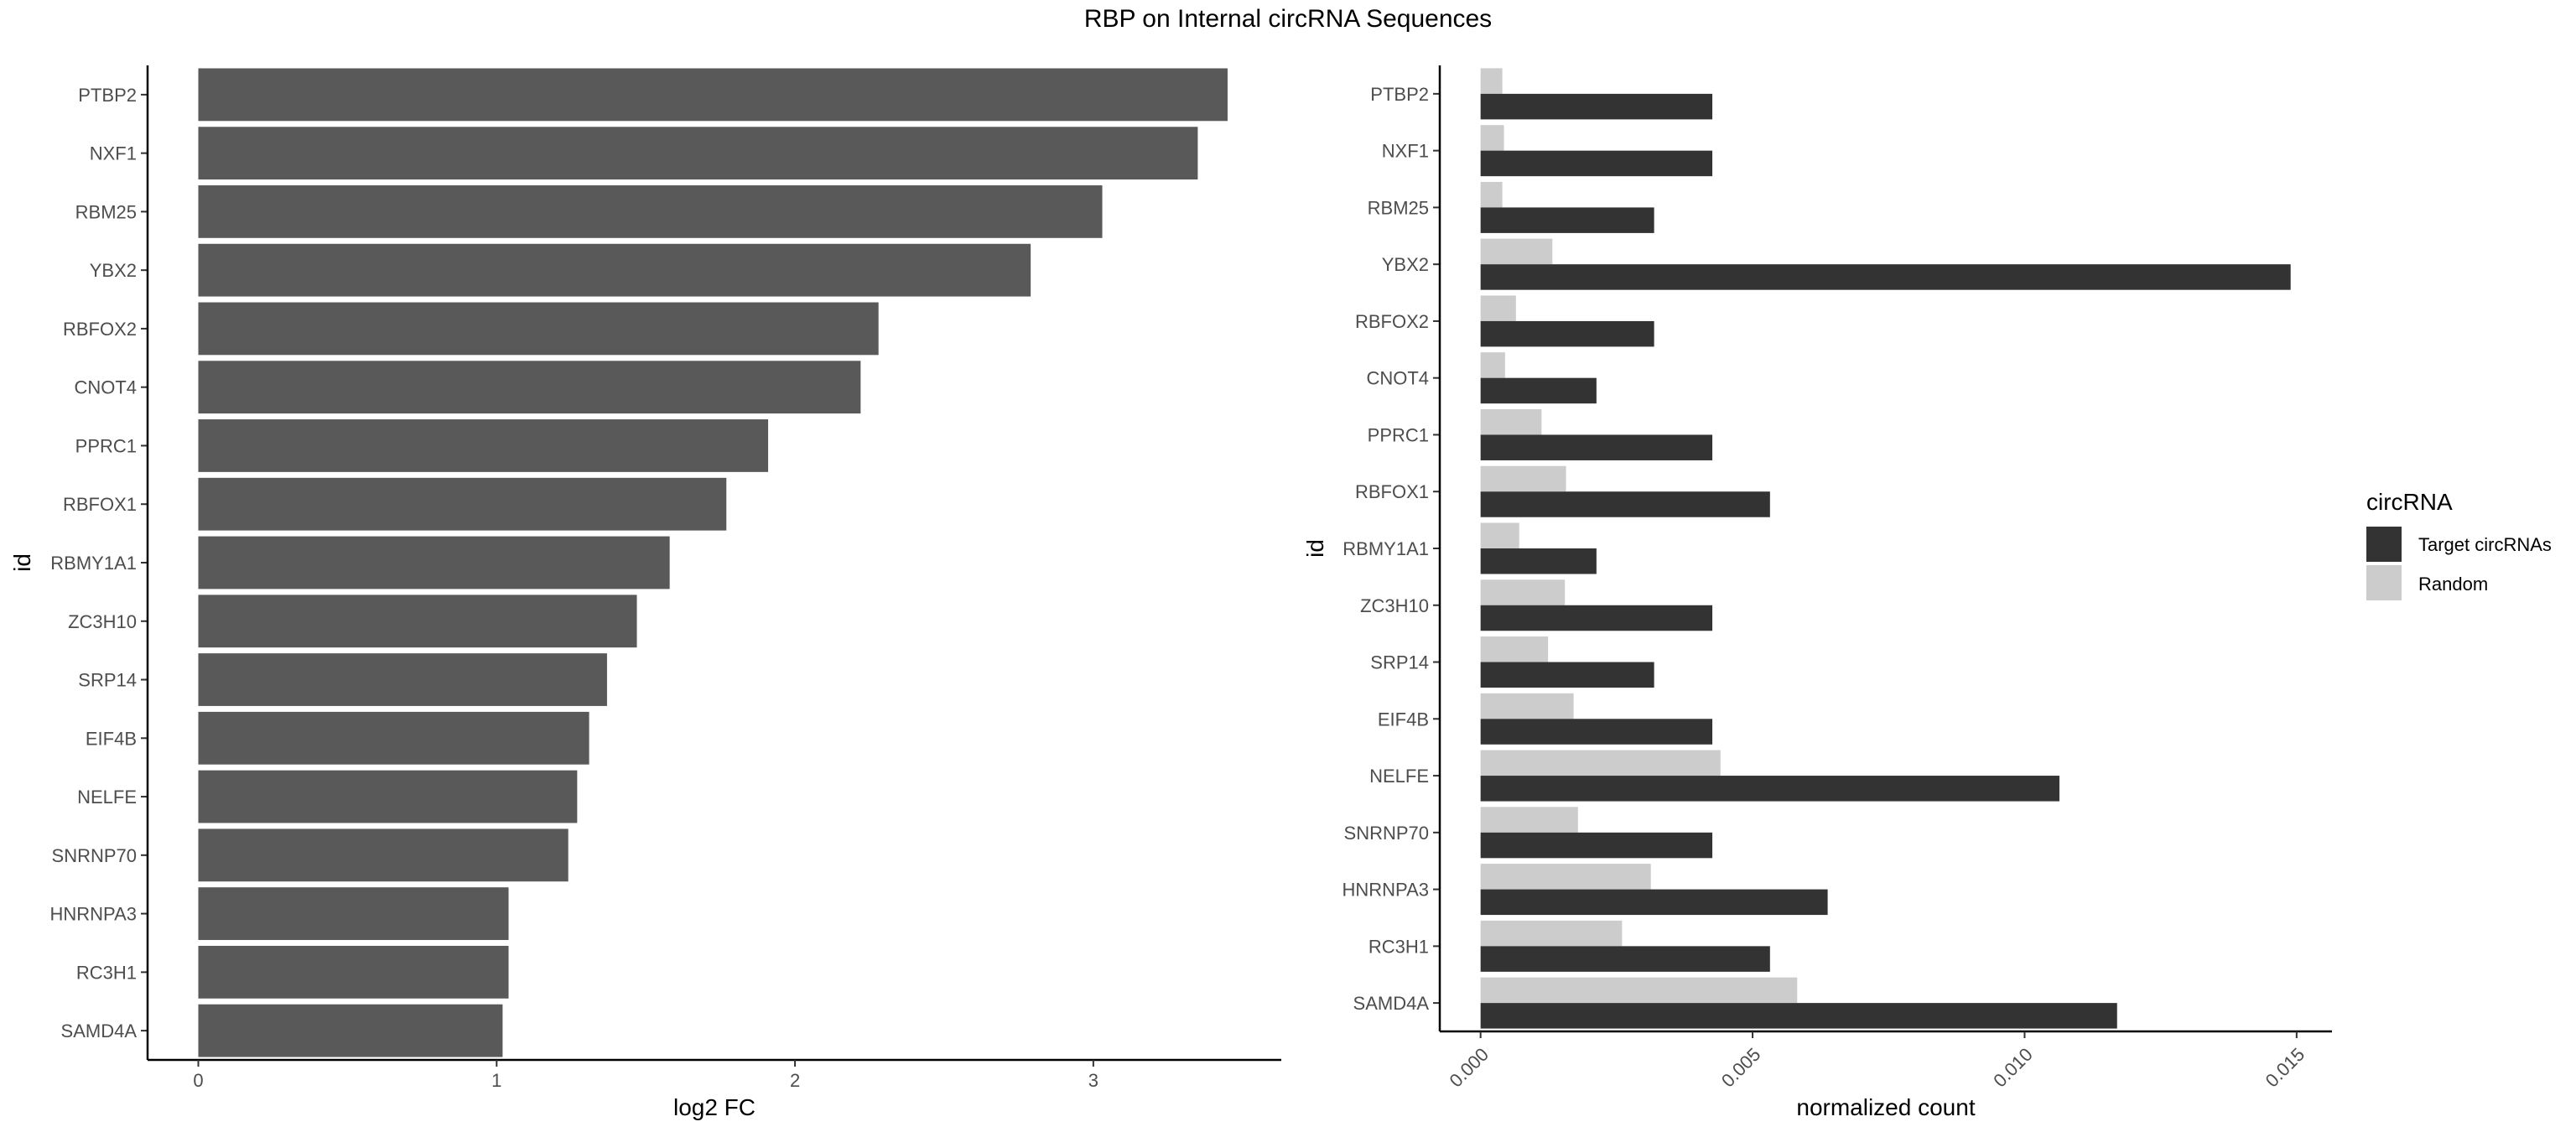 This screenshot has height=1127, width=2576. I want to click on bar-logfc-rbm25, so click(650, 211).